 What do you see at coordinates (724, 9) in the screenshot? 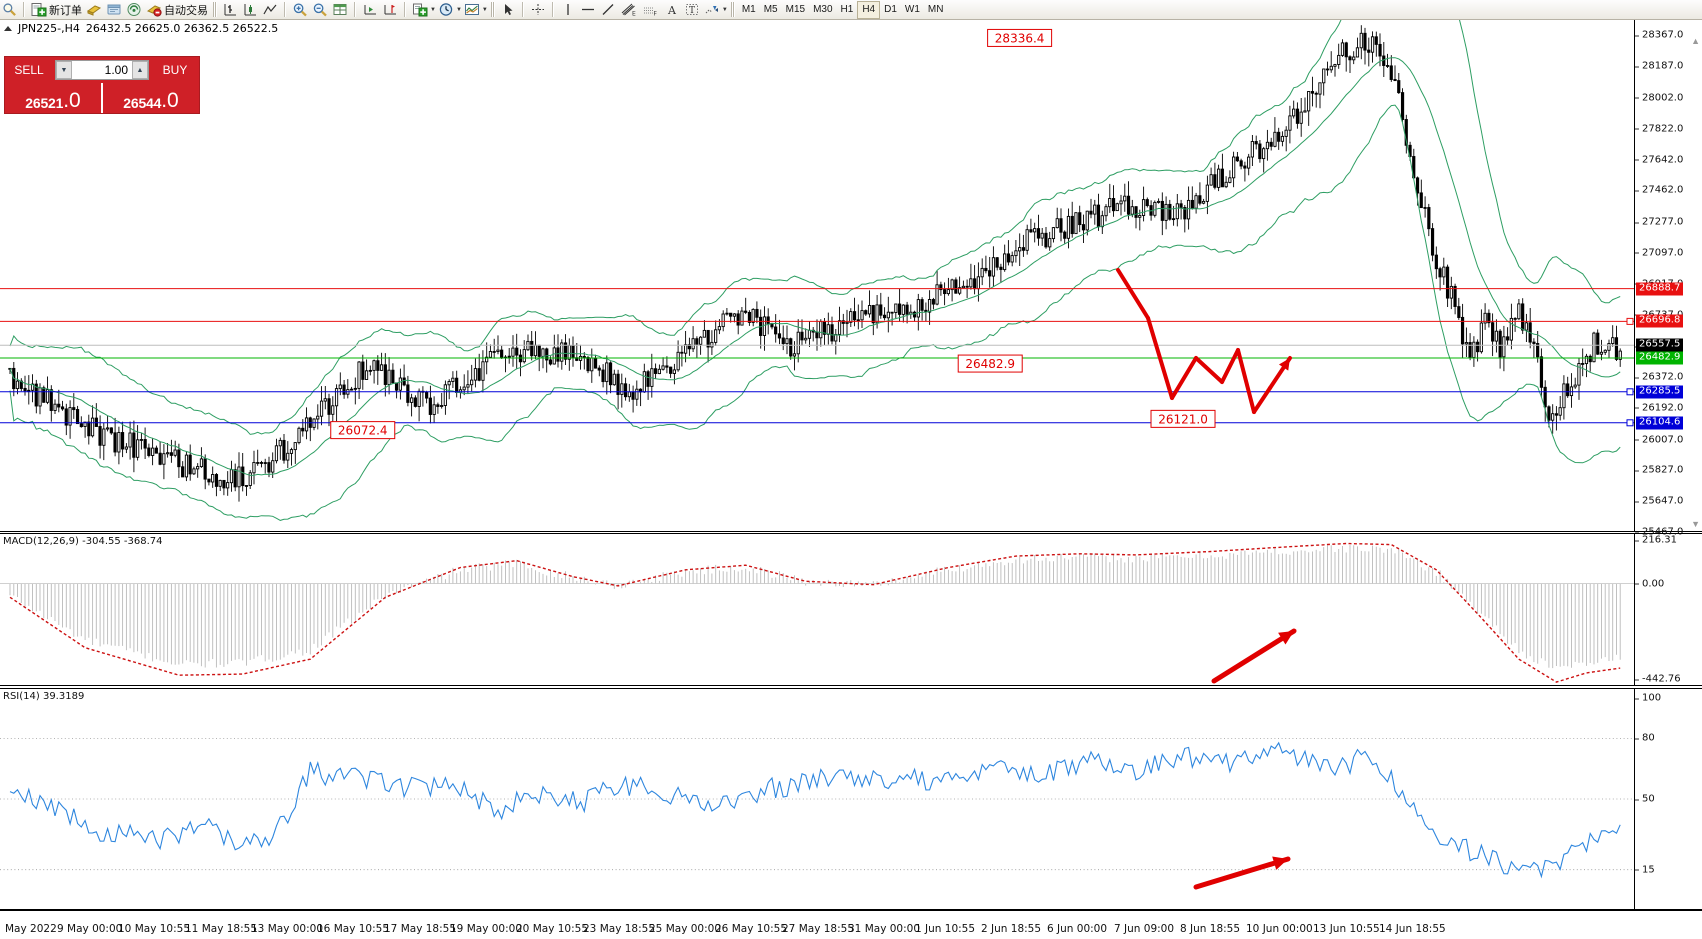
I see `shapes-dropdown-arrow: ▼` at bounding box center [724, 9].